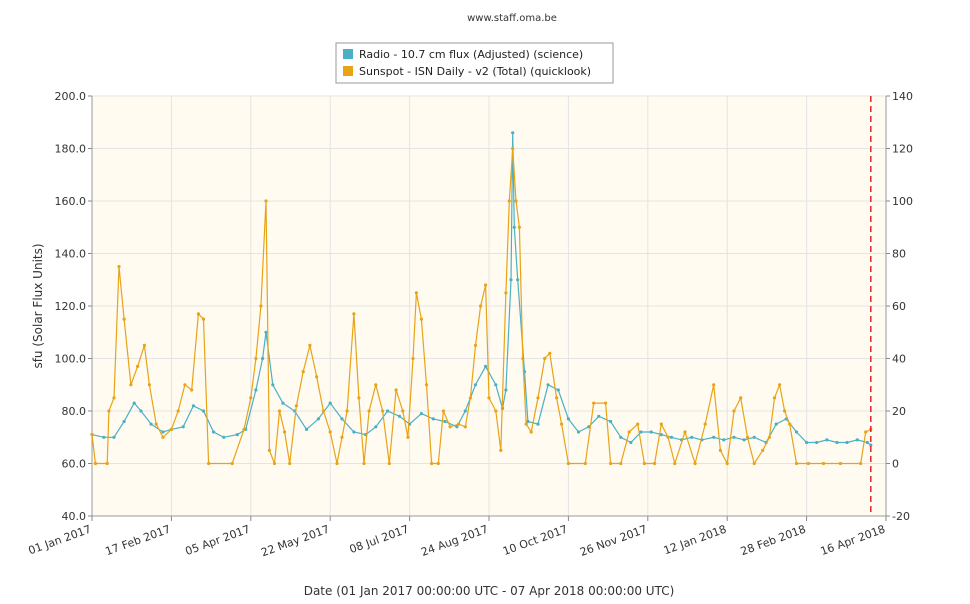 The image size is (970, 604). What do you see at coordinates (74, 464) in the screenshot?
I see `y-tick-label: 60.0` at bounding box center [74, 464].